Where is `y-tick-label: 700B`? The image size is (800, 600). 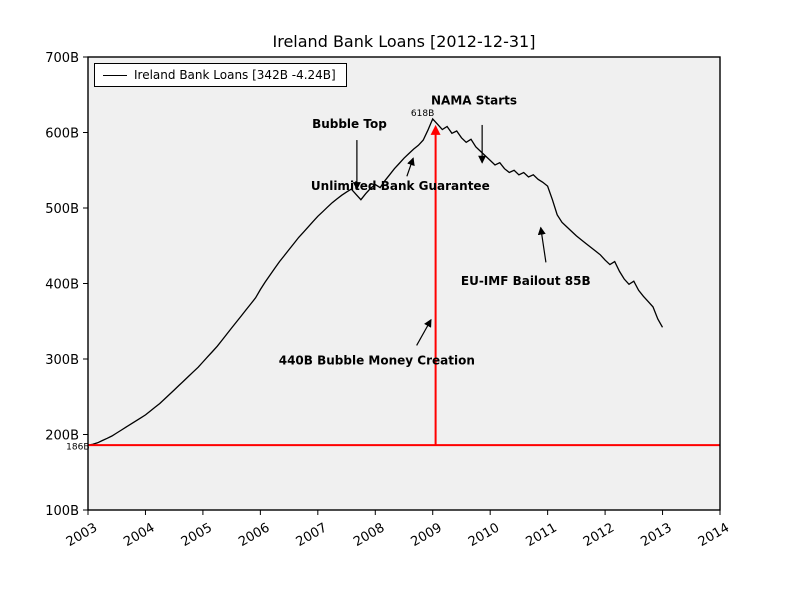
y-tick-label: 700B is located at coordinates (62, 58).